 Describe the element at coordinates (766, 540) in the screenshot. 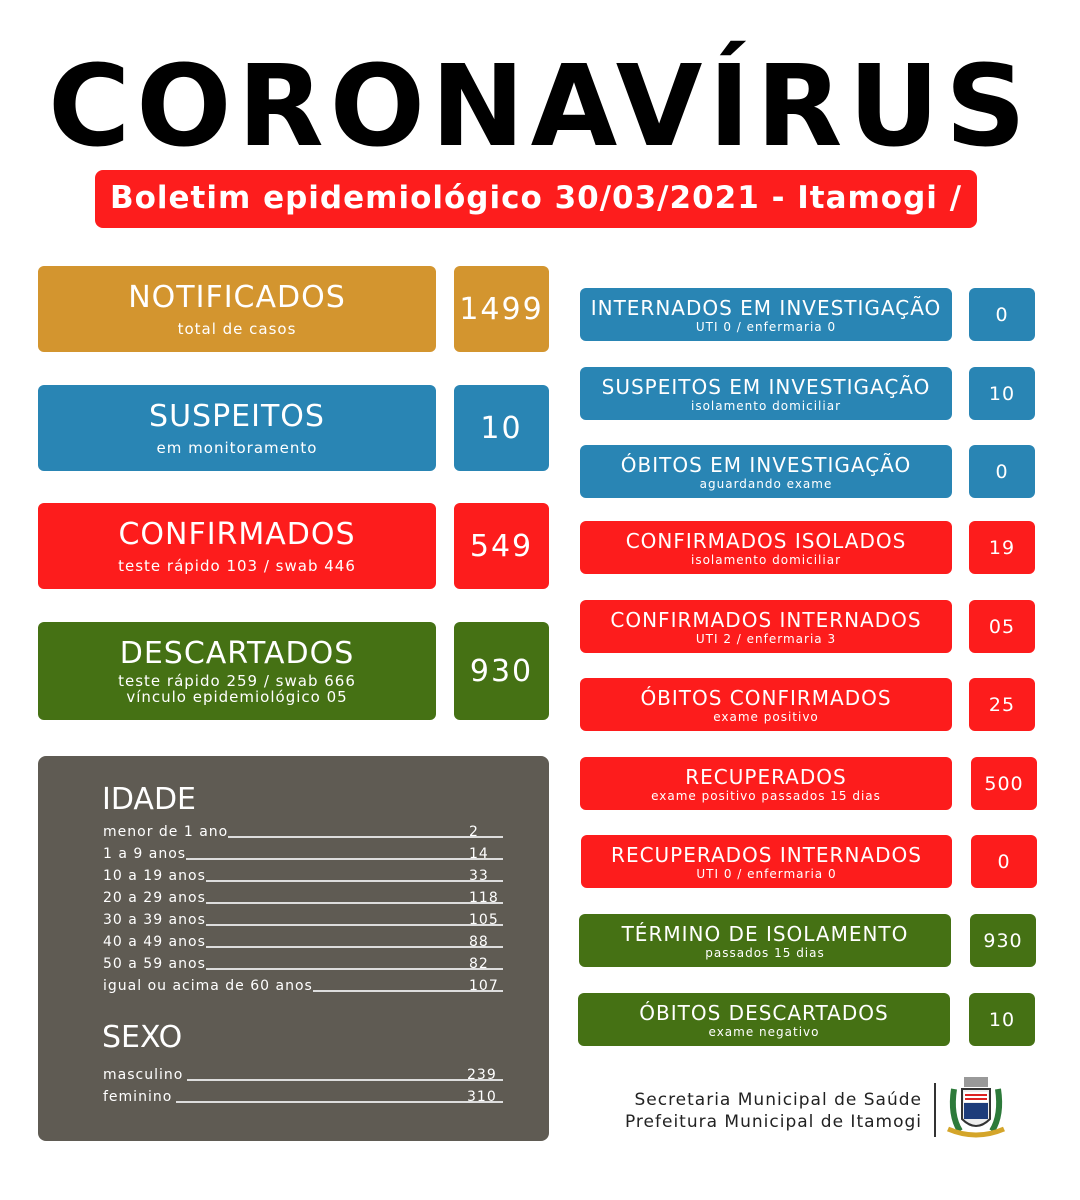

I see `card-label: CONFIRMADOS ISOLADOS` at that location.